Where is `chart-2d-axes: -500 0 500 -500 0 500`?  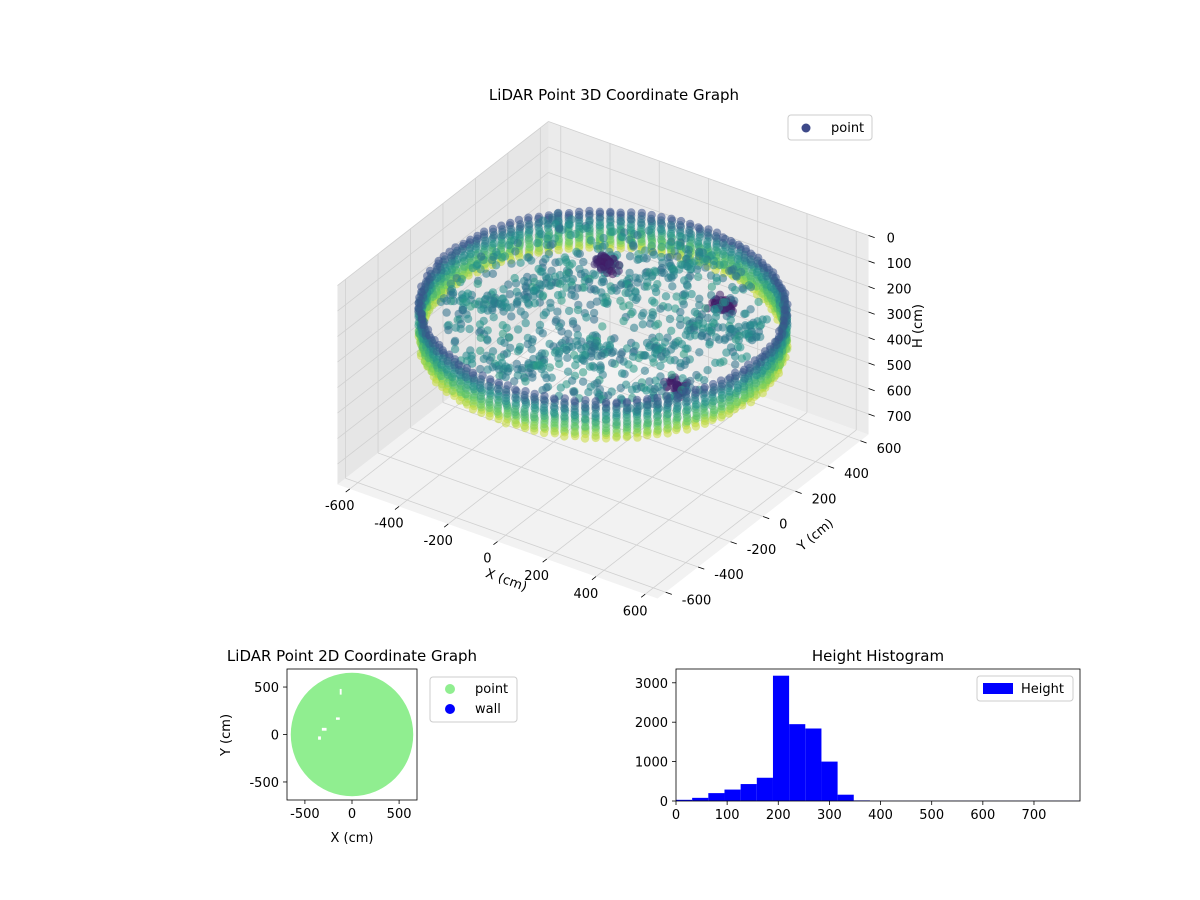 chart-2d-axes: -500 0 500 -500 0 500 is located at coordinates (330, 751).